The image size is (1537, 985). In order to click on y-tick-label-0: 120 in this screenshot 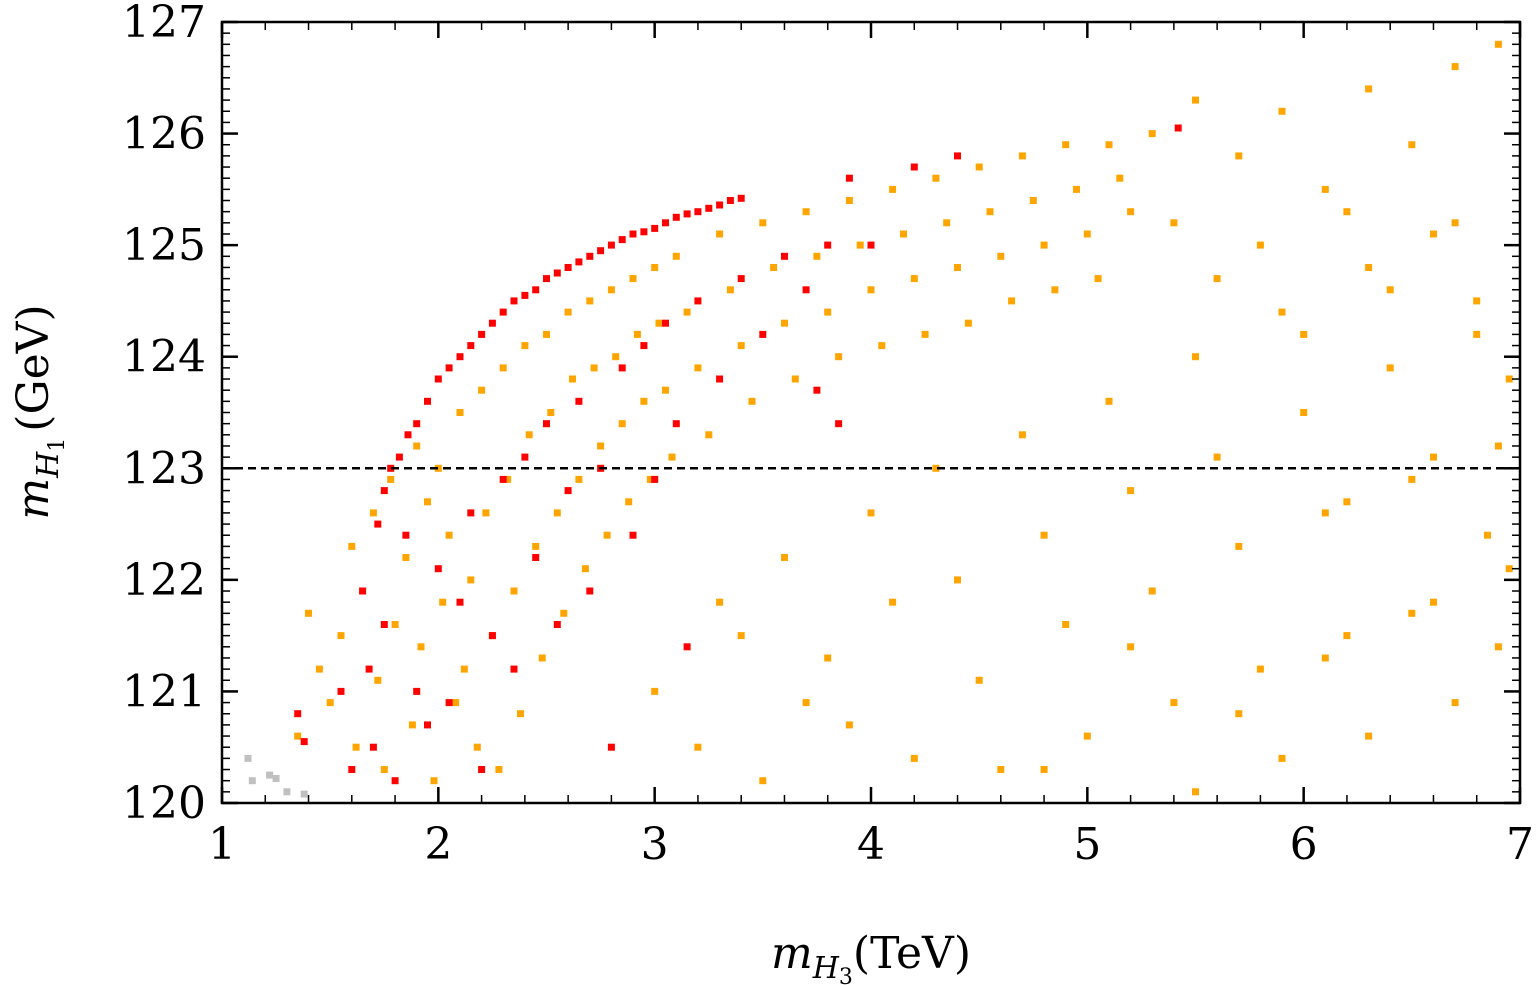, I will do `click(164, 803)`.